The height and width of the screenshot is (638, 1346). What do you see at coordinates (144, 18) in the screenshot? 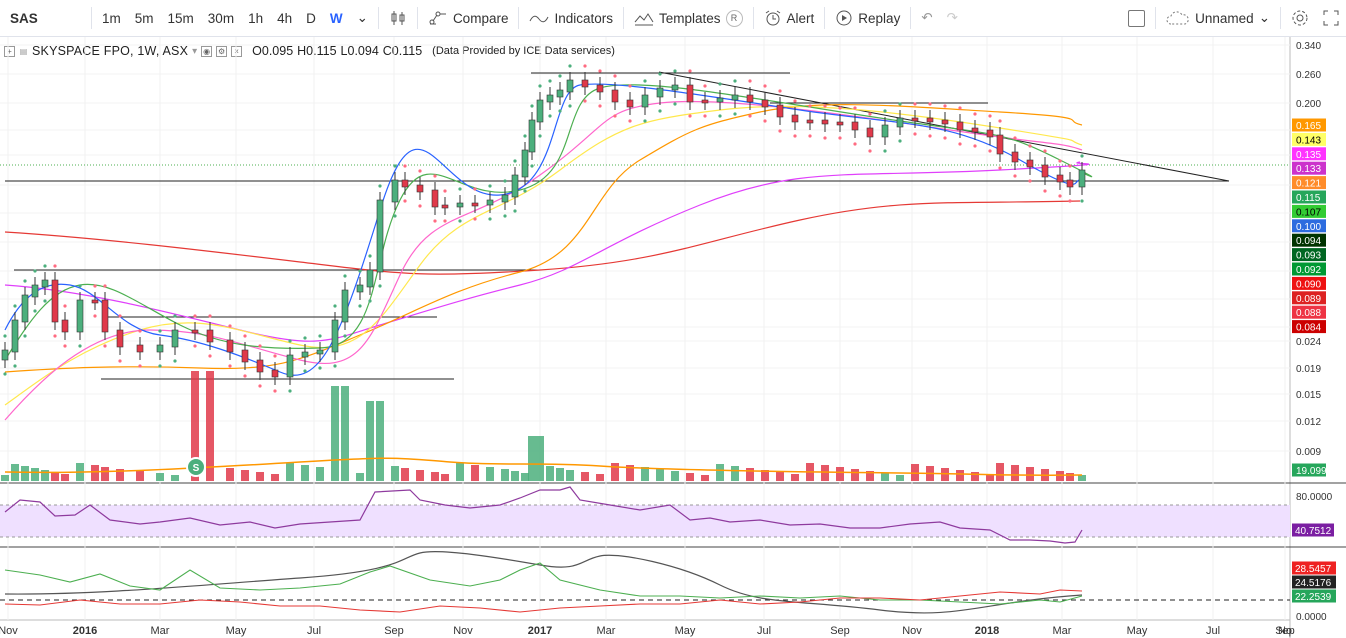
I see `interval-5m: 5m` at bounding box center [144, 18].